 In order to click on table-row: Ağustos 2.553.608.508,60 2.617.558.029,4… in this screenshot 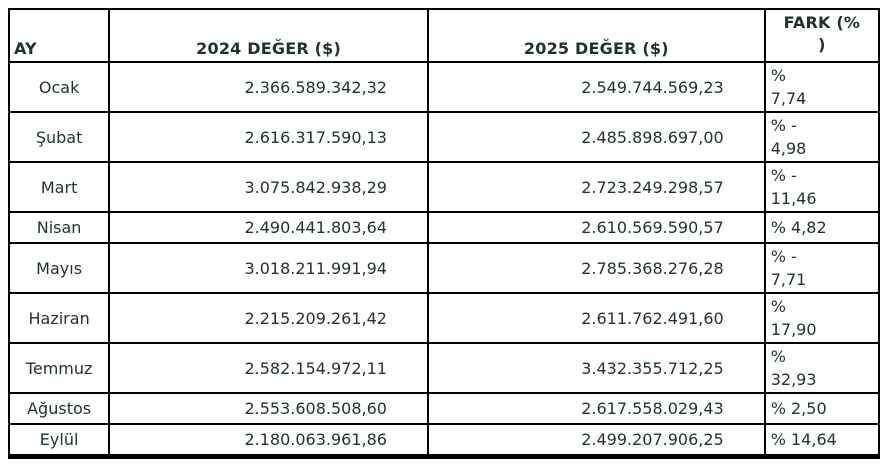, I will do `click(444, 408)`.